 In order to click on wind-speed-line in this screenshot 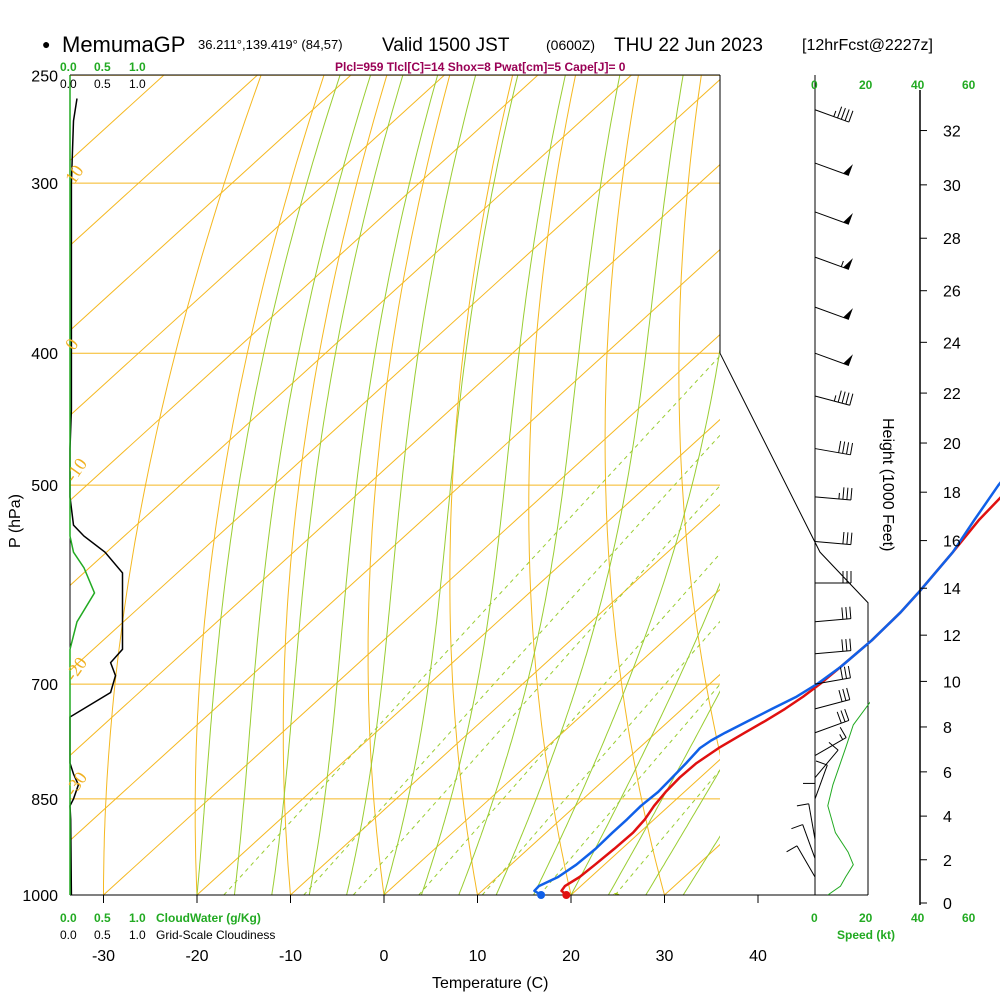, I will do `click(848, 798)`.